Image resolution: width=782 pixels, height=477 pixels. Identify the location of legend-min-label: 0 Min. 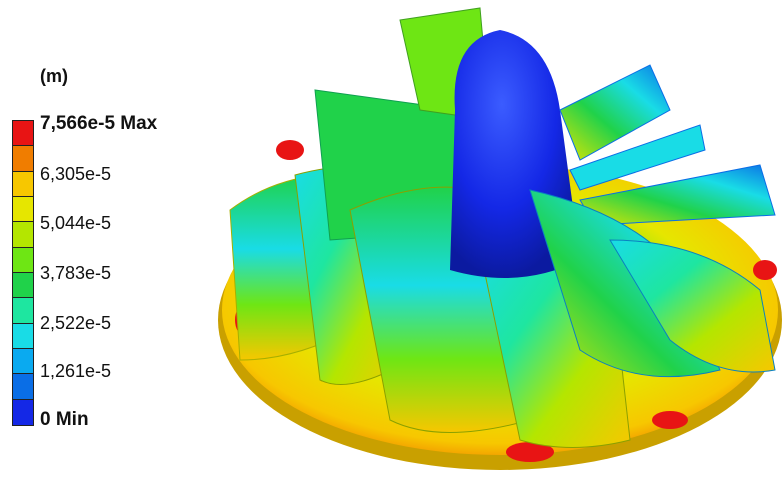
(64, 419).